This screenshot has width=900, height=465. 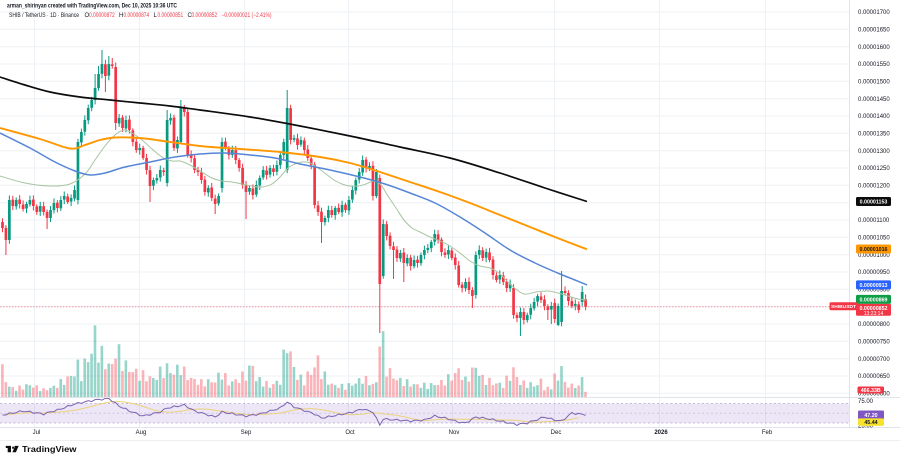 What do you see at coordinates (874, 152) in the screenshot?
I see `svg-text: 0.00001300` at bounding box center [874, 152].